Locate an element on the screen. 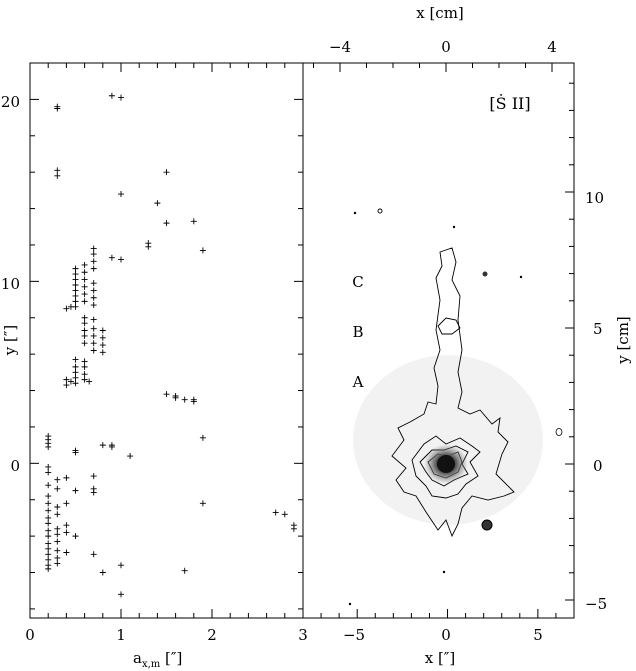 The height and width of the screenshot is (671, 636). right-x-tick-label: −5 is located at coordinates (354, 635).